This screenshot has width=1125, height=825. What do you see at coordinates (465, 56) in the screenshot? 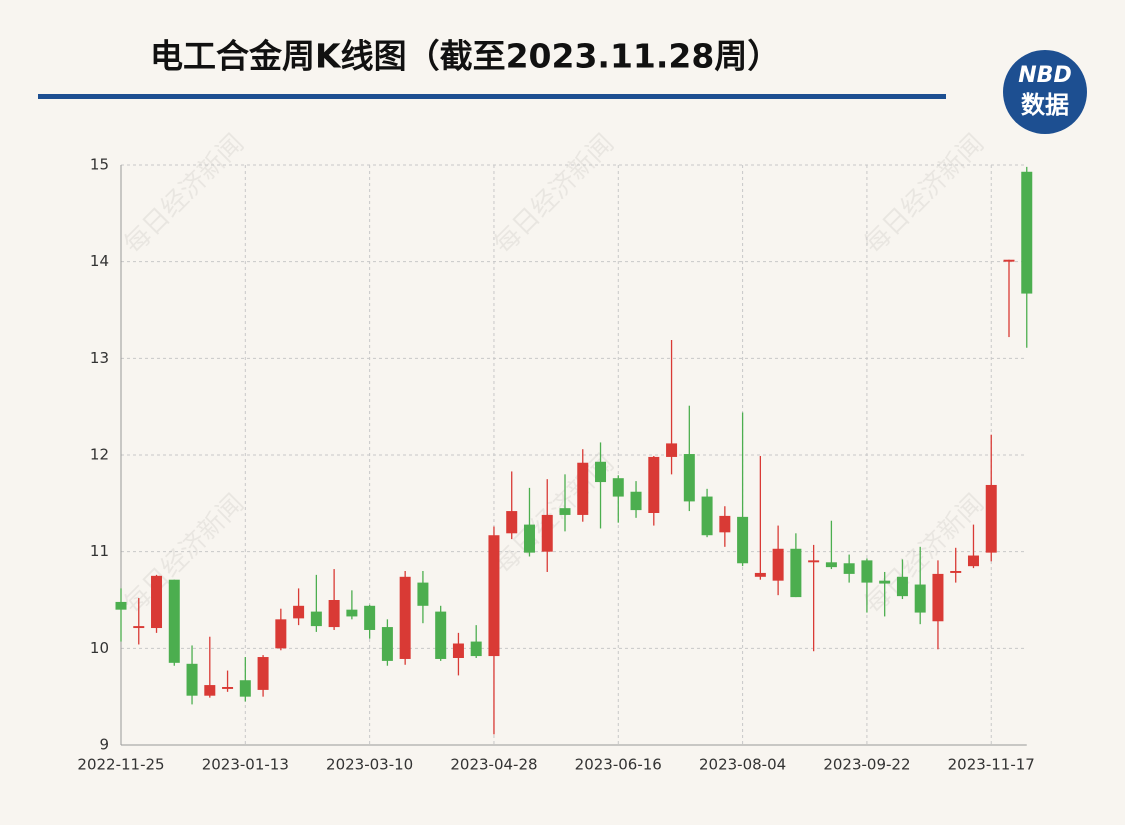
I see `chart-title: 电工合金周K线图（截至2023.11.28周）` at bounding box center [465, 56].